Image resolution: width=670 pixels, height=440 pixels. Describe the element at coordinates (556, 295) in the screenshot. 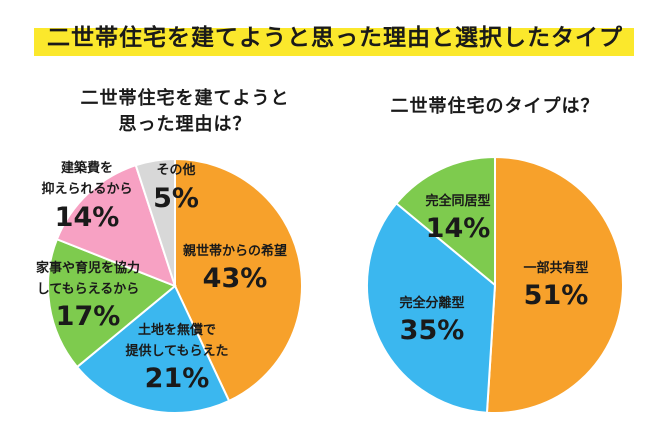

I see `slice-value-label: 51%` at that location.